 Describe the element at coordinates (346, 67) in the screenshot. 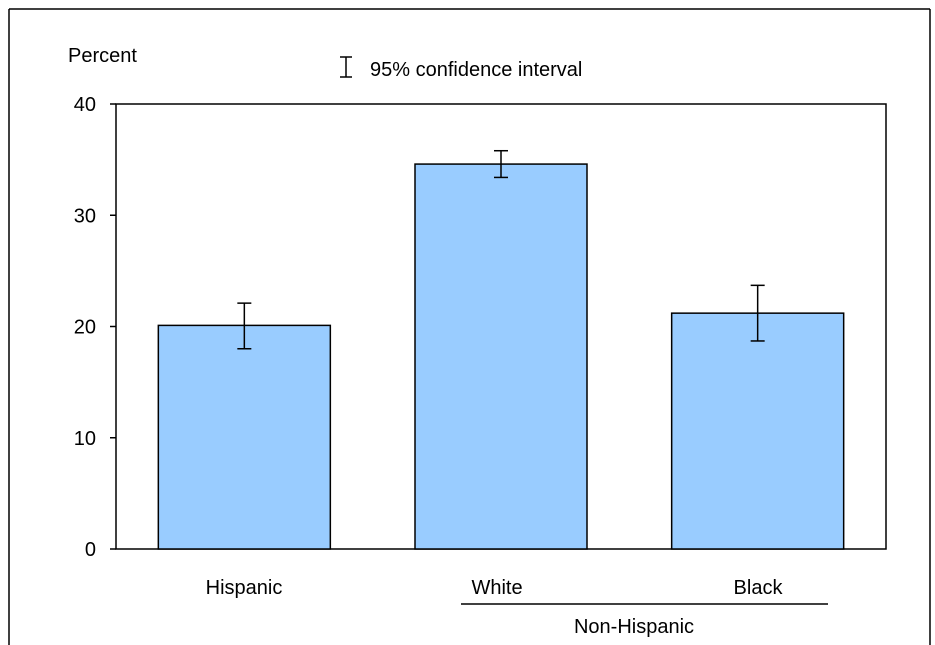

I see `legend-errorbar-icon` at that location.